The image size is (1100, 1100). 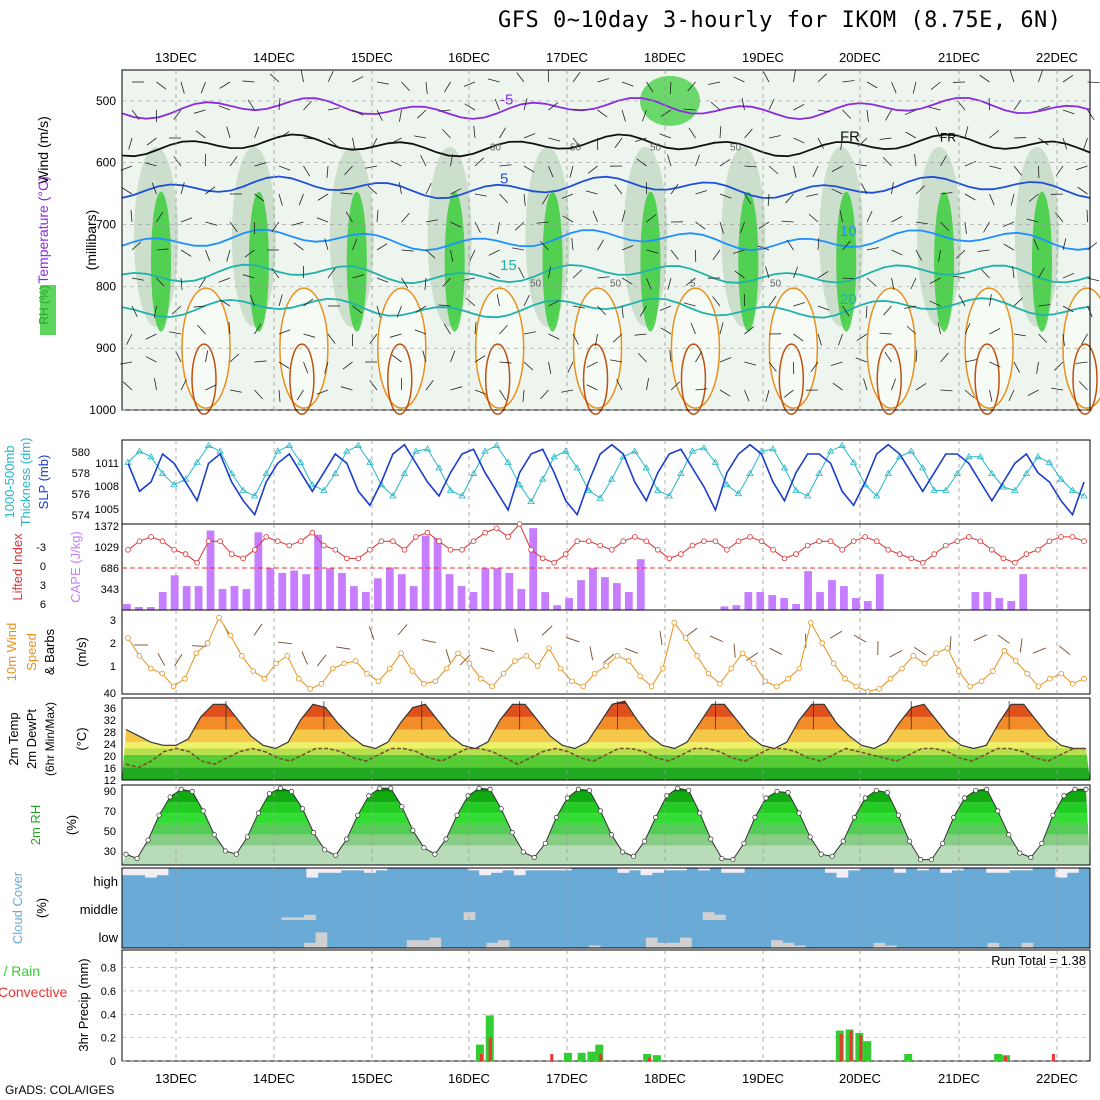 I want to click on cape-tick: 1372, so click(x=107, y=527).